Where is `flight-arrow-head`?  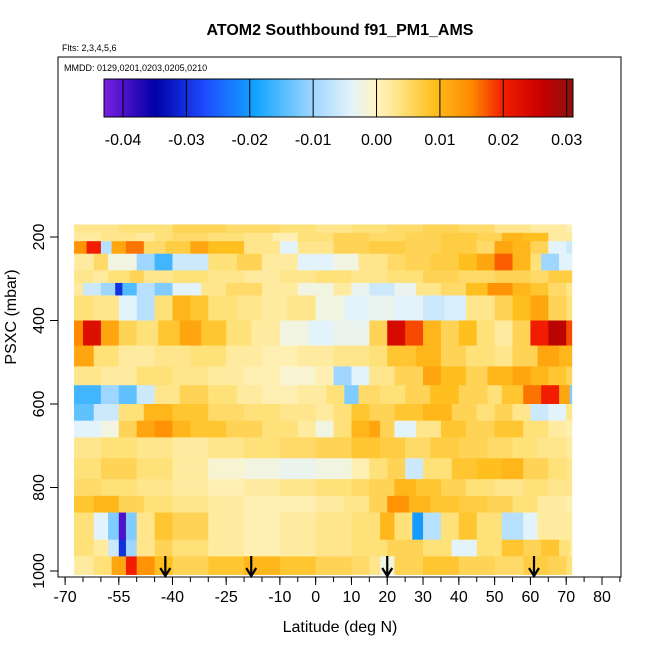
flight-arrow-head is located at coordinates (387, 573).